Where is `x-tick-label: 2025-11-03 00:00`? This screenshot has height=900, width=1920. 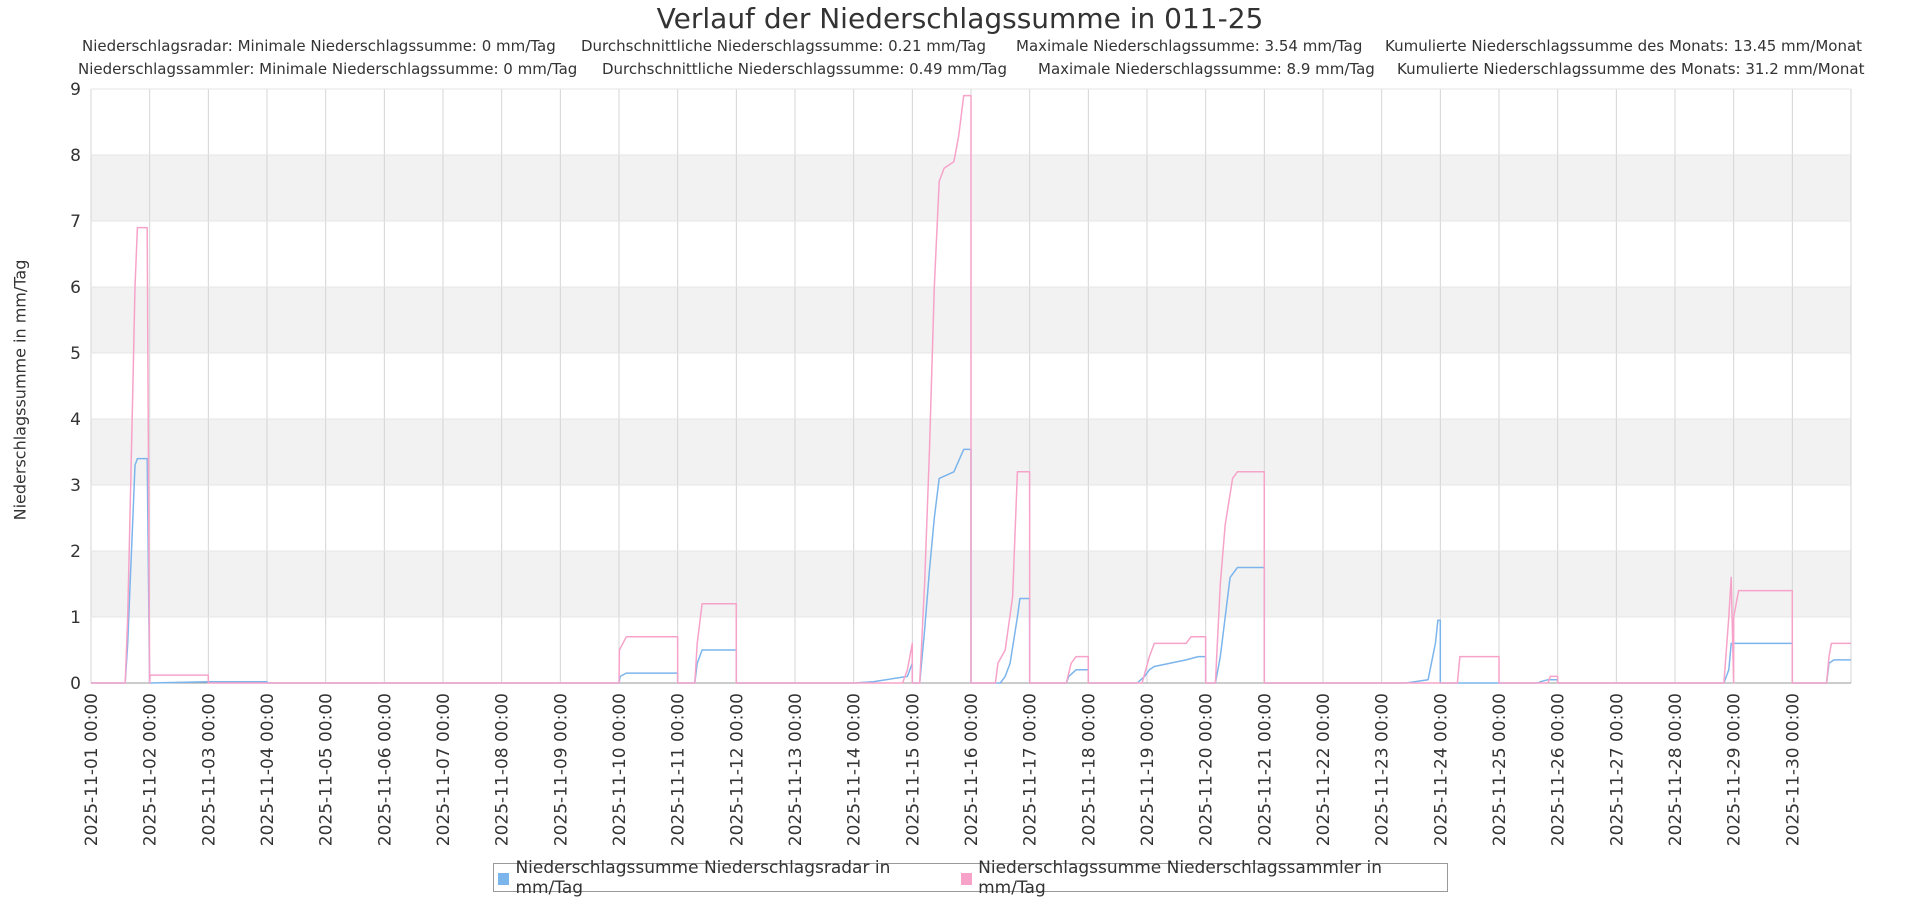
x-tick-label: 2025-11-03 00:00 is located at coordinates (209, 769).